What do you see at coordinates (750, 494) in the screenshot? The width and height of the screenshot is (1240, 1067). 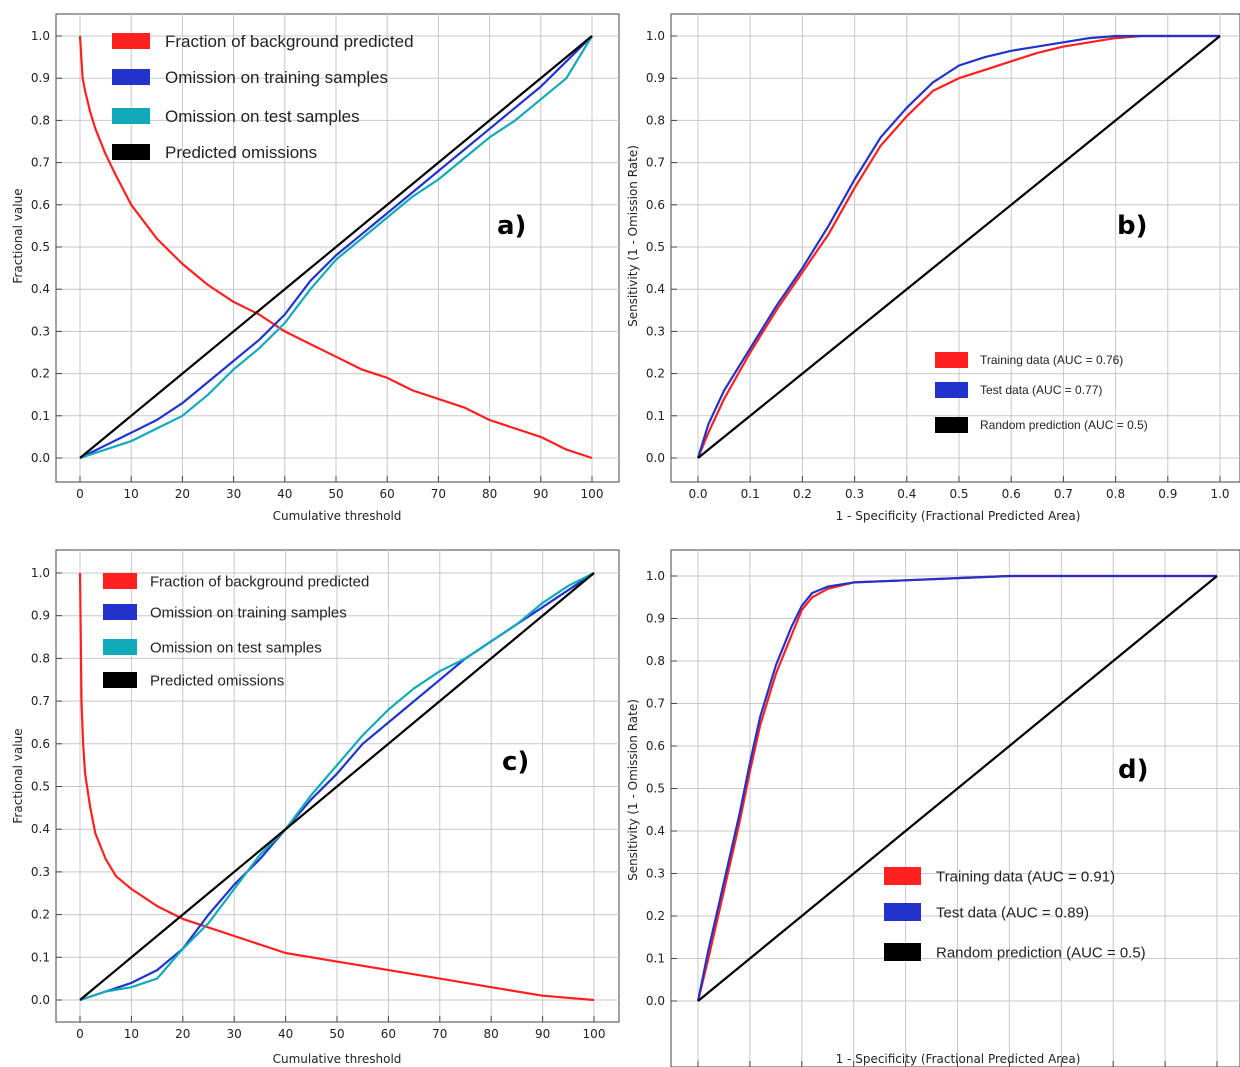 I see `x-tick-label: 0.1` at bounding box center [750, 494].